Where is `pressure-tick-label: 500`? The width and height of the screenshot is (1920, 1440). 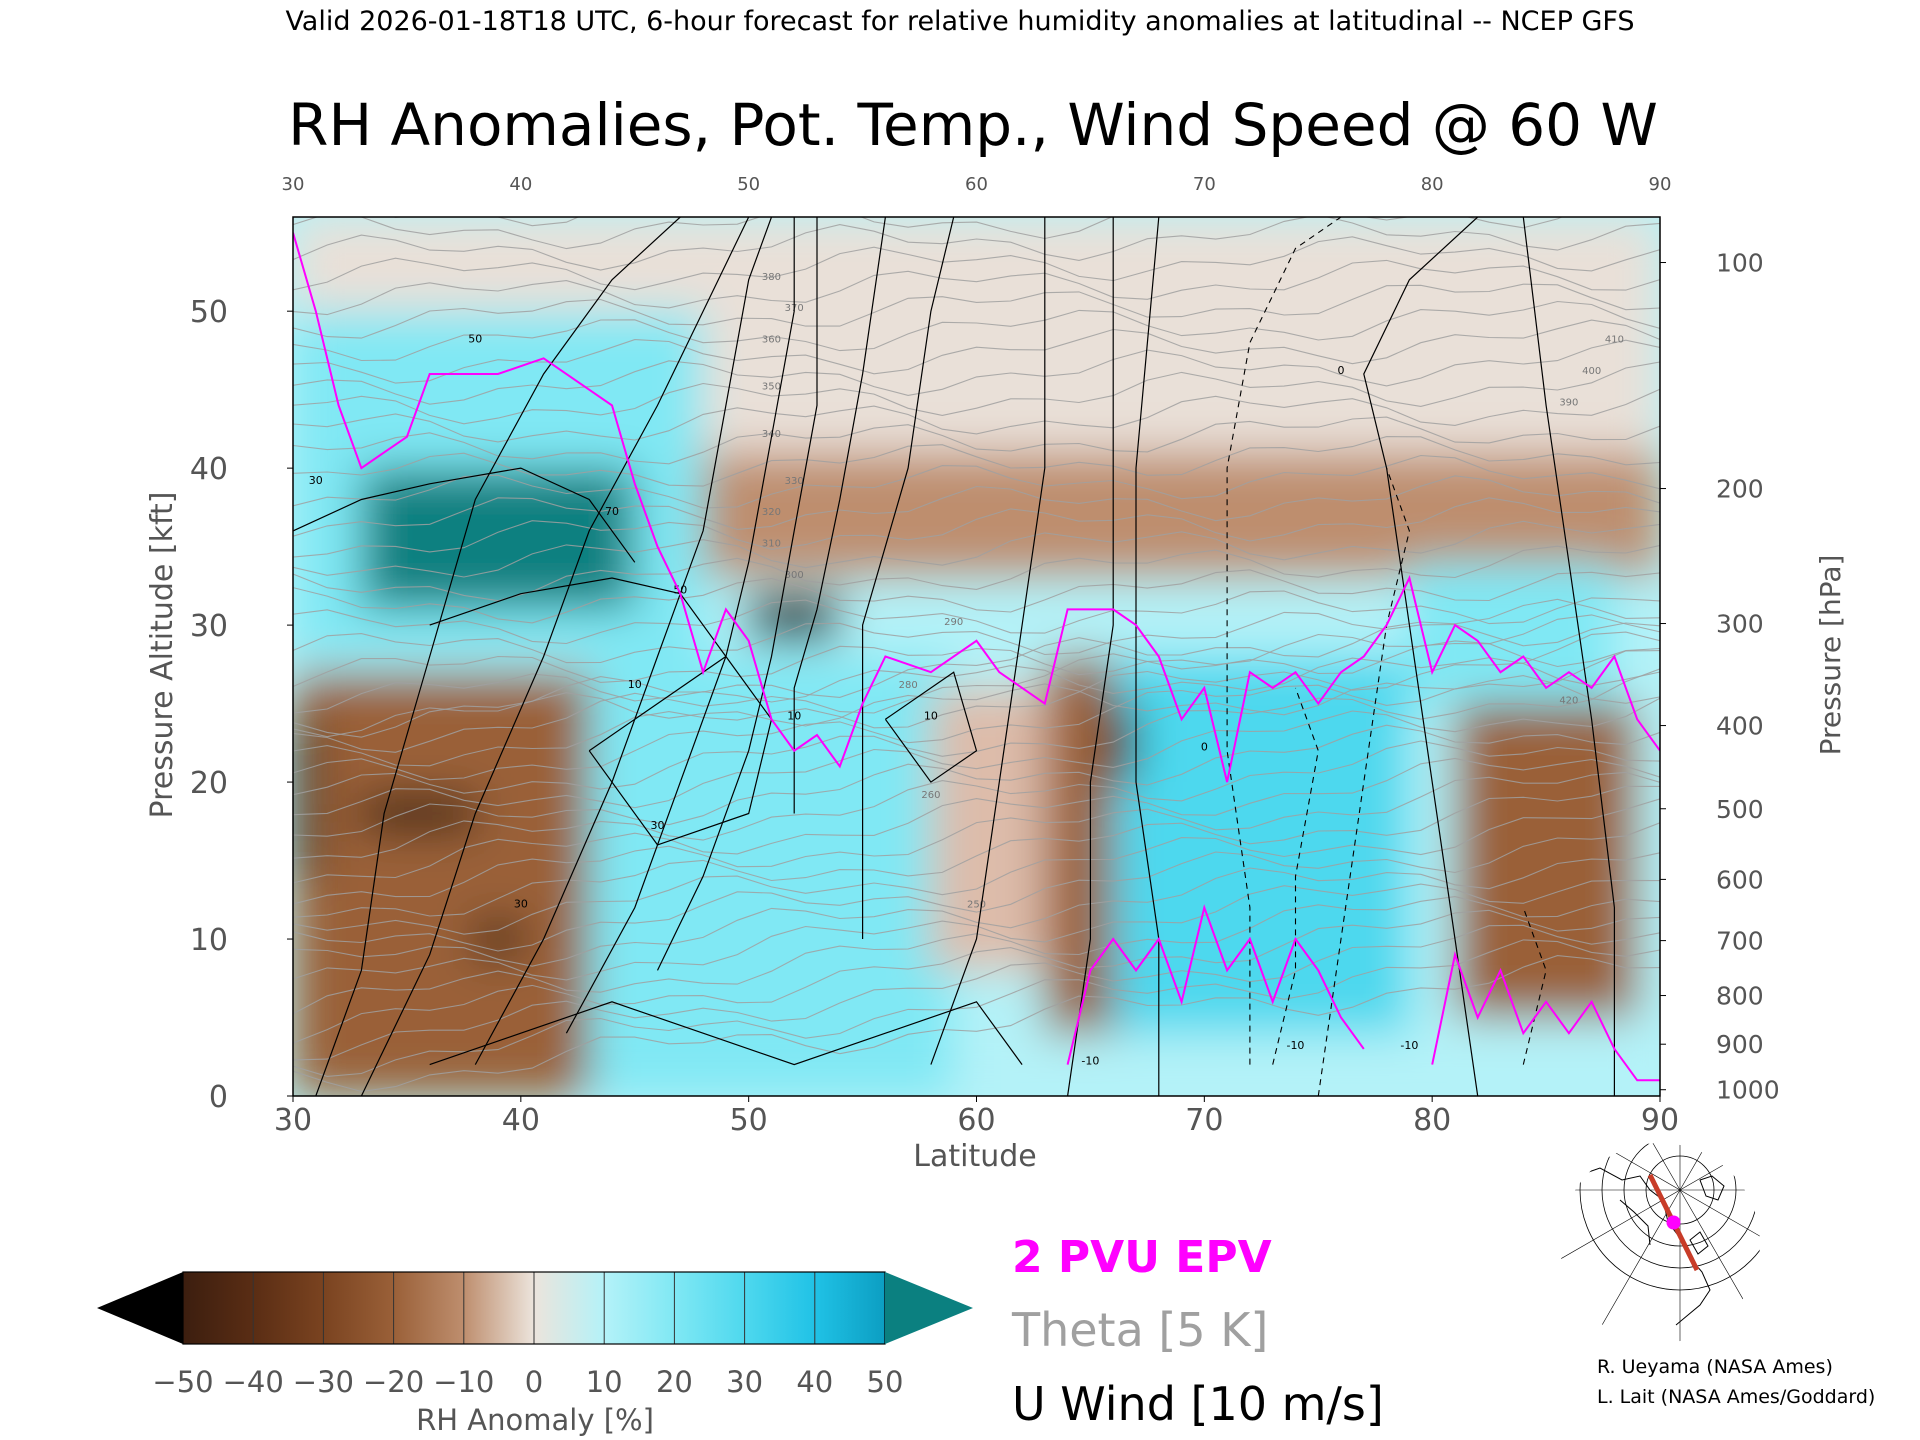
pressure-tick-label: 500 is located at coordinates (1740, 809).